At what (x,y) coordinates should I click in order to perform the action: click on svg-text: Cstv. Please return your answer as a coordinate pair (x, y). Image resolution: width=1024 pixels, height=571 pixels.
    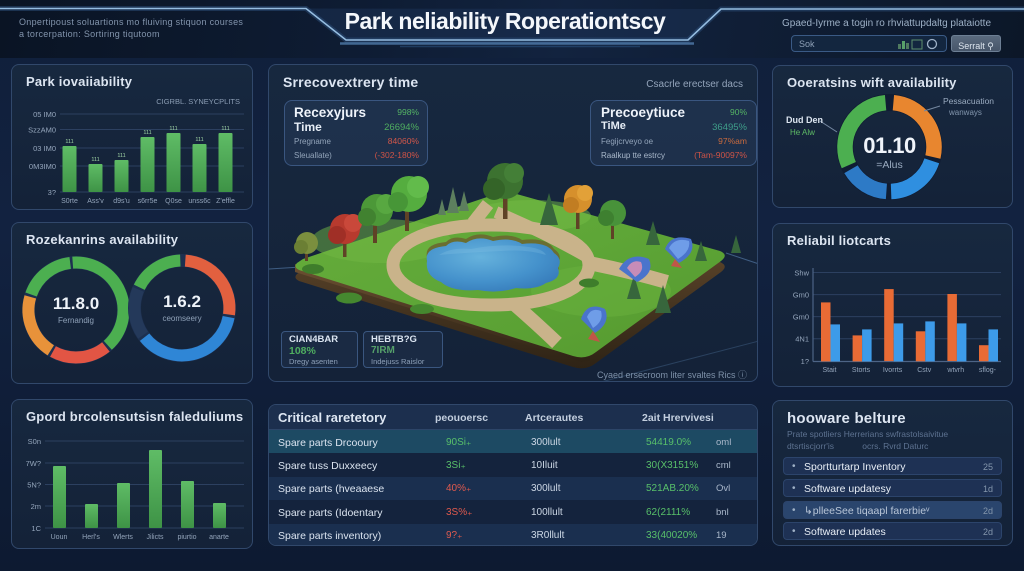
    Looking at the image, I should click on (924, 370).